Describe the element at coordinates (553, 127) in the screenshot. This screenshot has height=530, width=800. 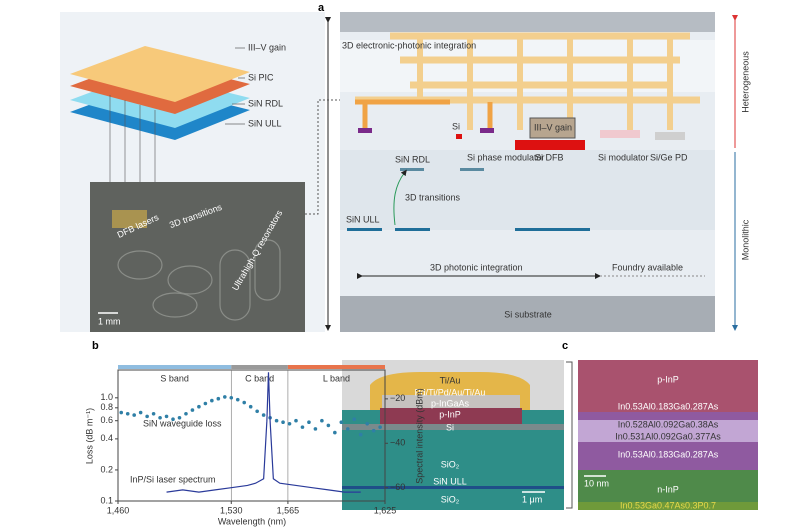
I see `cs-label: III–V gain` at that location.